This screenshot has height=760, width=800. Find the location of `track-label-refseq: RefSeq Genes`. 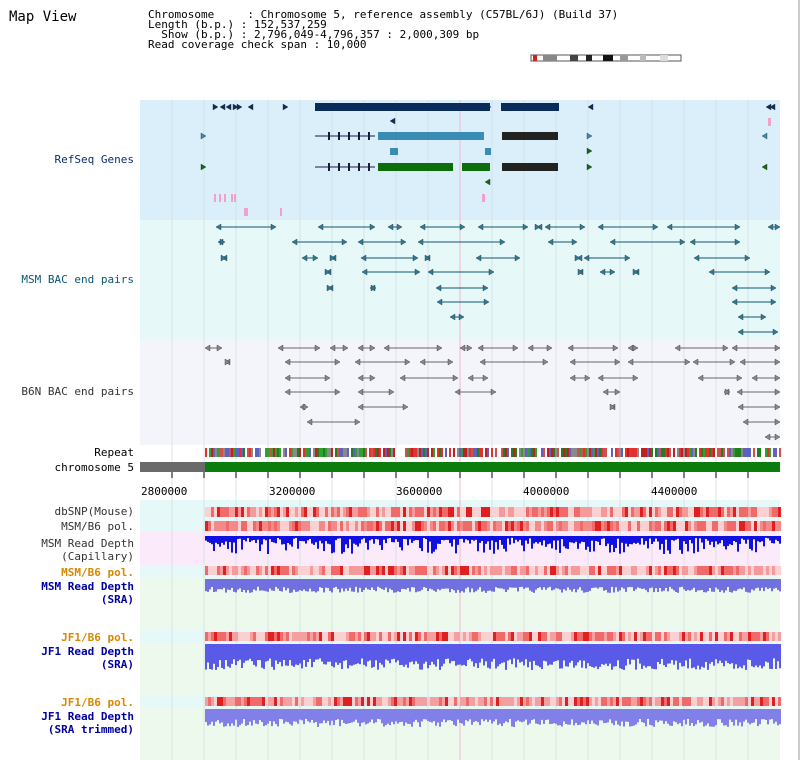

track-label-refseq: RefSeq Genes is located at coordinates (94, 159).